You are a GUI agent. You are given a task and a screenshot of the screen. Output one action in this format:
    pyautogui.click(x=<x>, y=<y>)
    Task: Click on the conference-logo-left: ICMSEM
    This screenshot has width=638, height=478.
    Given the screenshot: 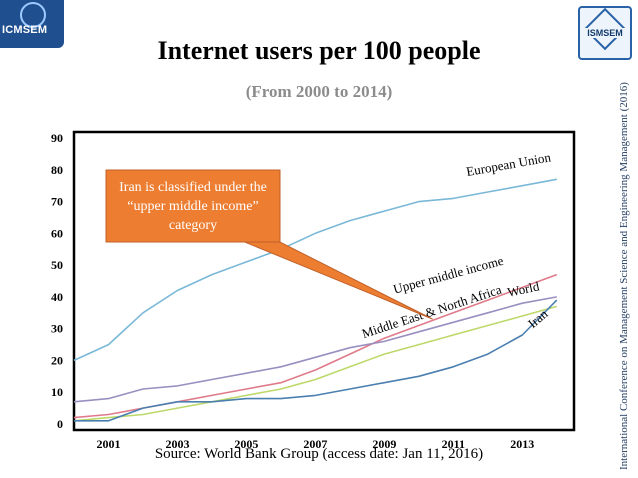 What is the action you would take?
    pyautogui.click(x=32, y=24)
    